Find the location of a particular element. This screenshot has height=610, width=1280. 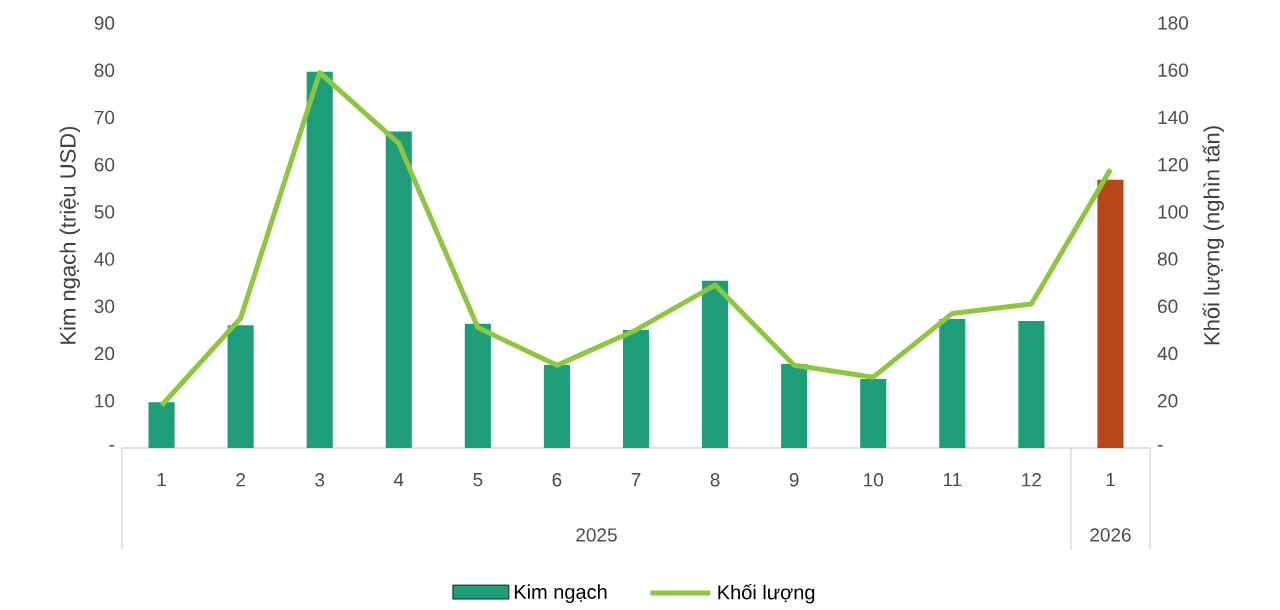

y-tick-label: 80 is located at coordinates (104, 70).